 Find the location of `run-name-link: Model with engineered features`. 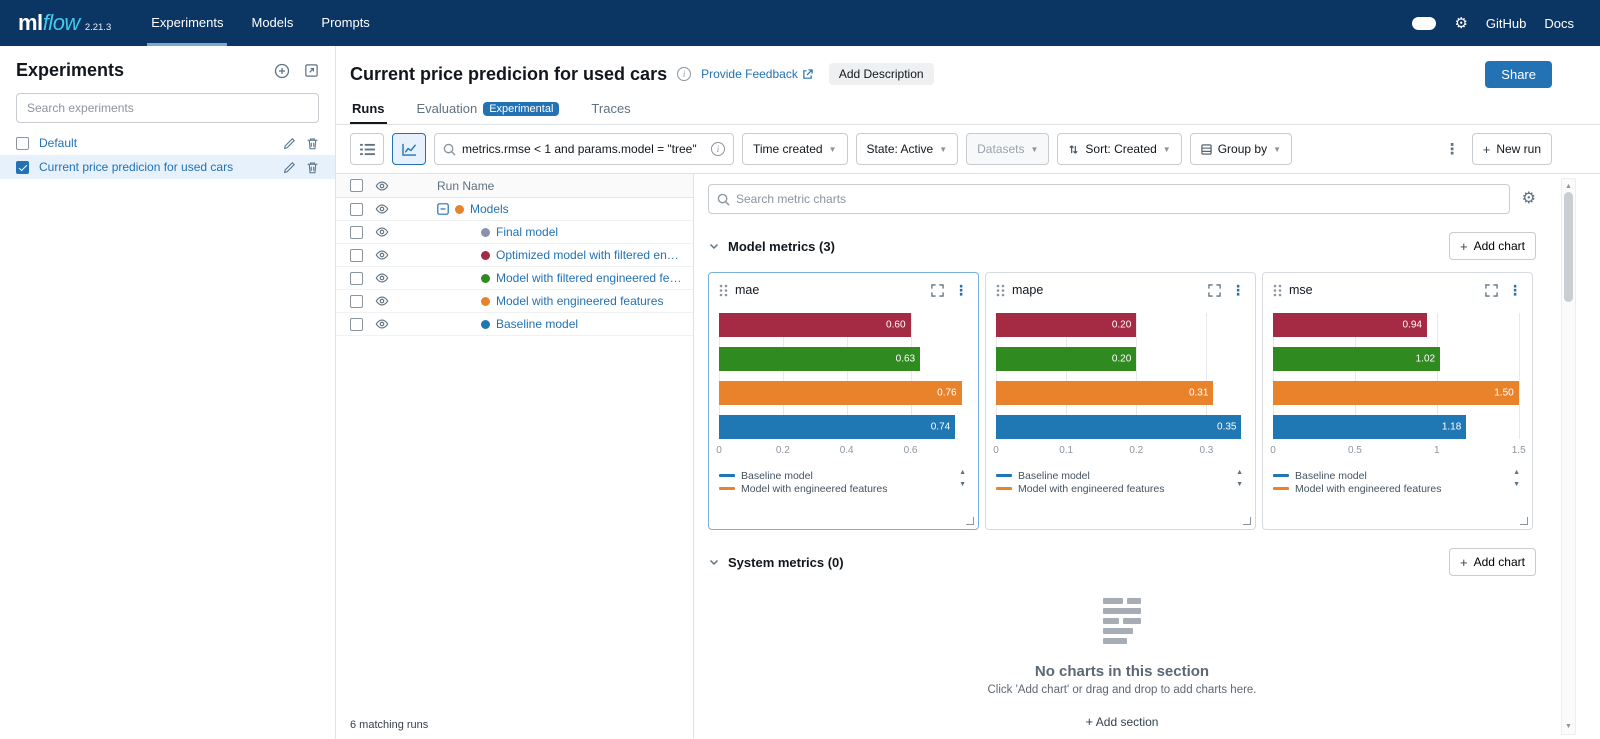

run-name-link: Model with engineered features is located at coordinates (580, 301).